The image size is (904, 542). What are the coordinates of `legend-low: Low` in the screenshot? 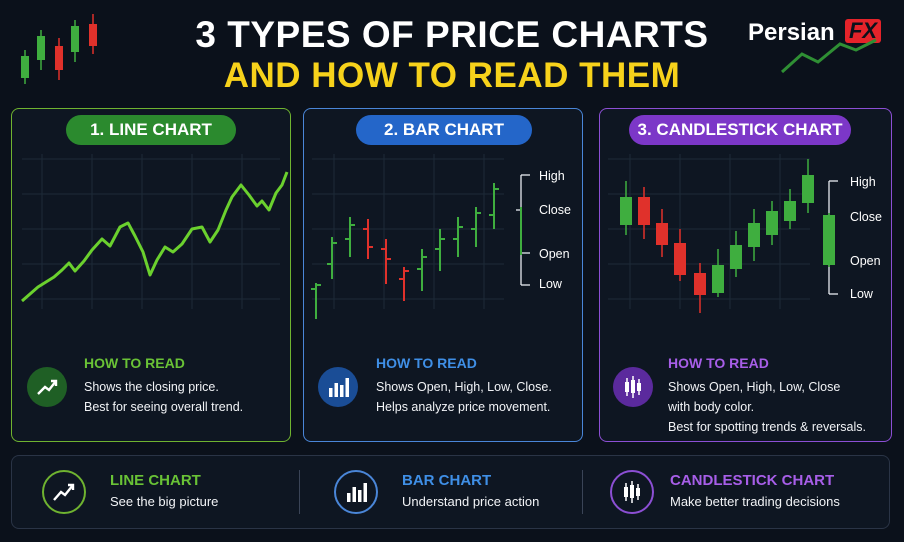 It's located at (551, 284).